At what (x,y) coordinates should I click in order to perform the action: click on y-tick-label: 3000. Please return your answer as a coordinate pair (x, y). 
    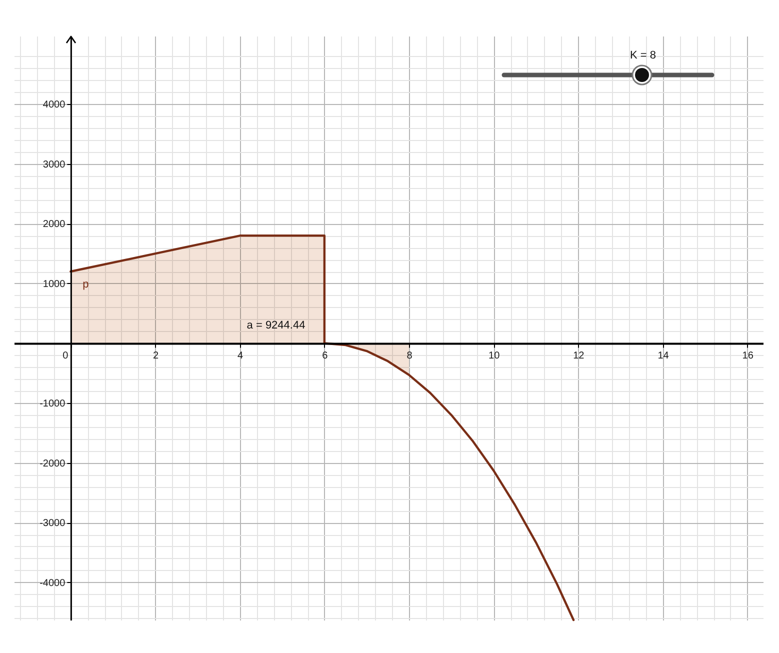
    Looking at the image, I should click on (54, 164).